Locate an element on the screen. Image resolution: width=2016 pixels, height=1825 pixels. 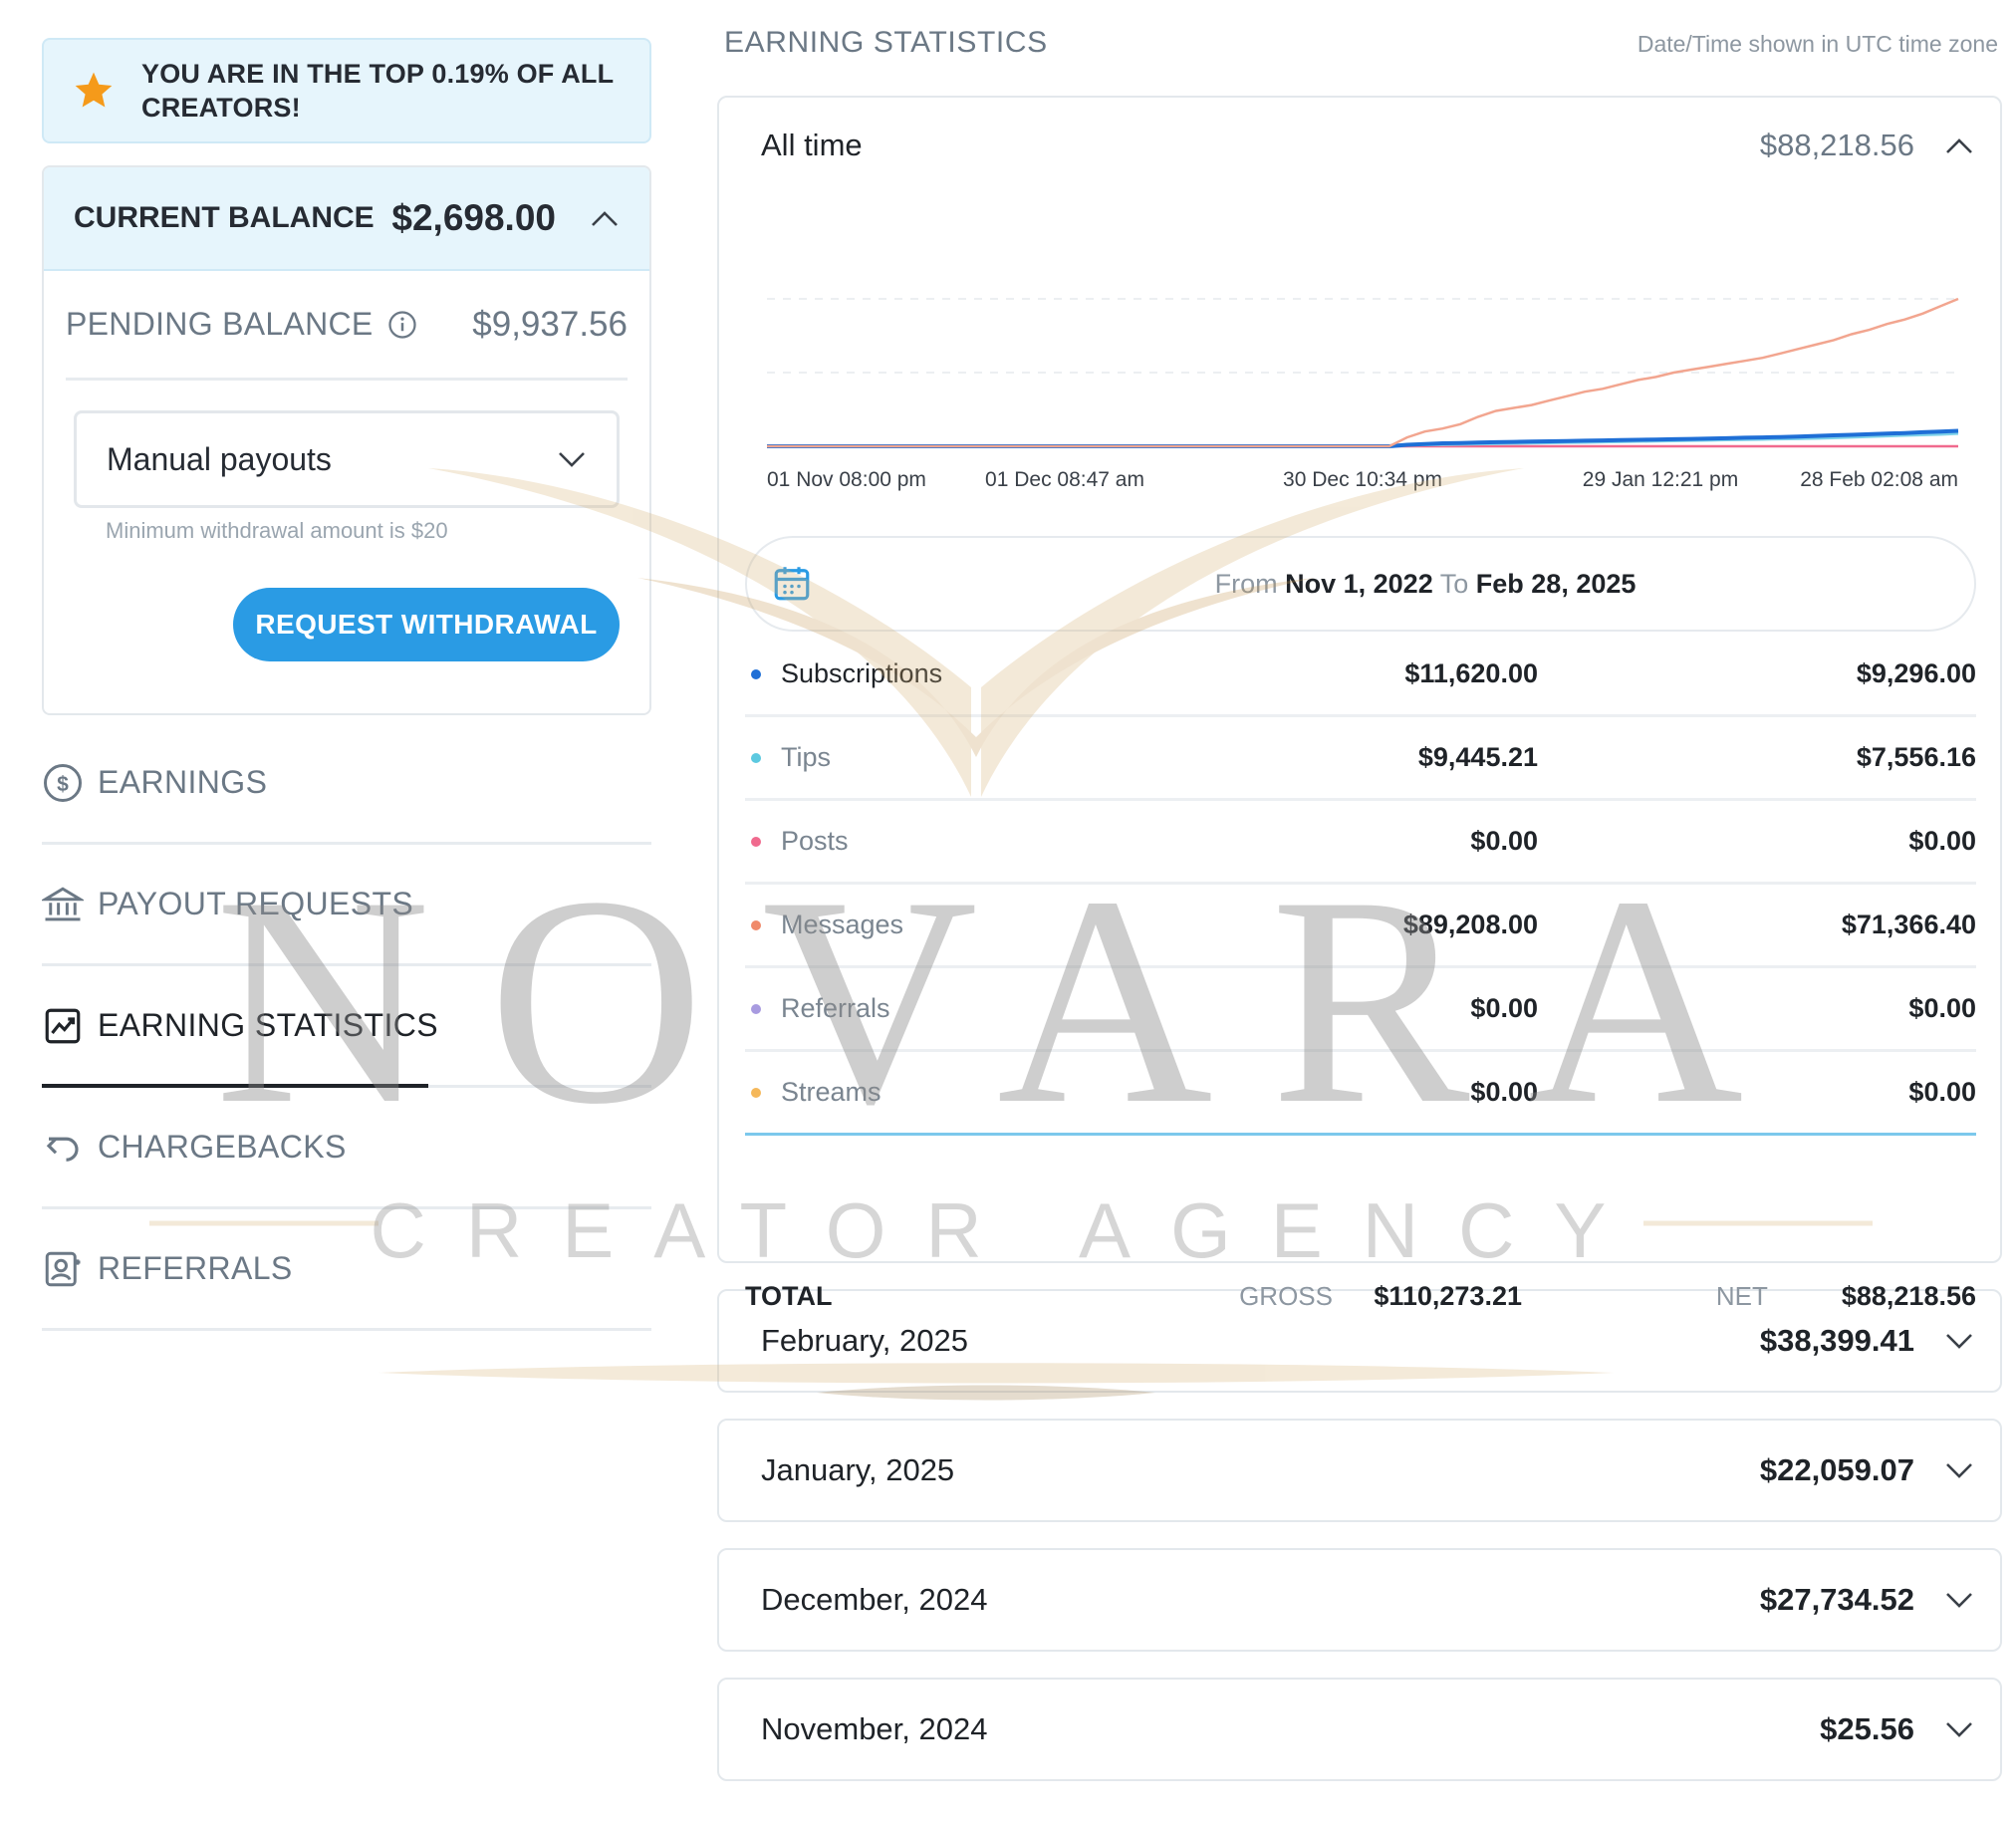
all-time-header: All time $88,218.56 is located at coordinates (1359, 145).